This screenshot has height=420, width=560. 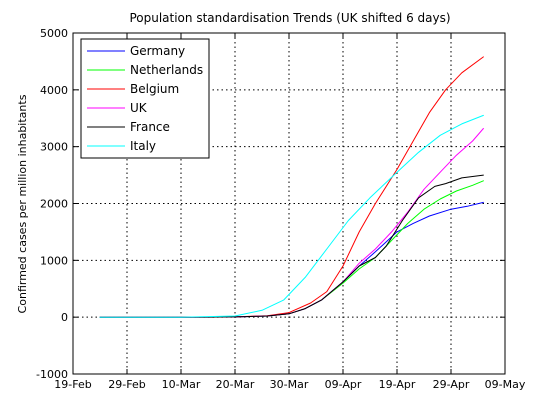 I want to click on x-tick-label: 09-May, so click(x=505, y=384).